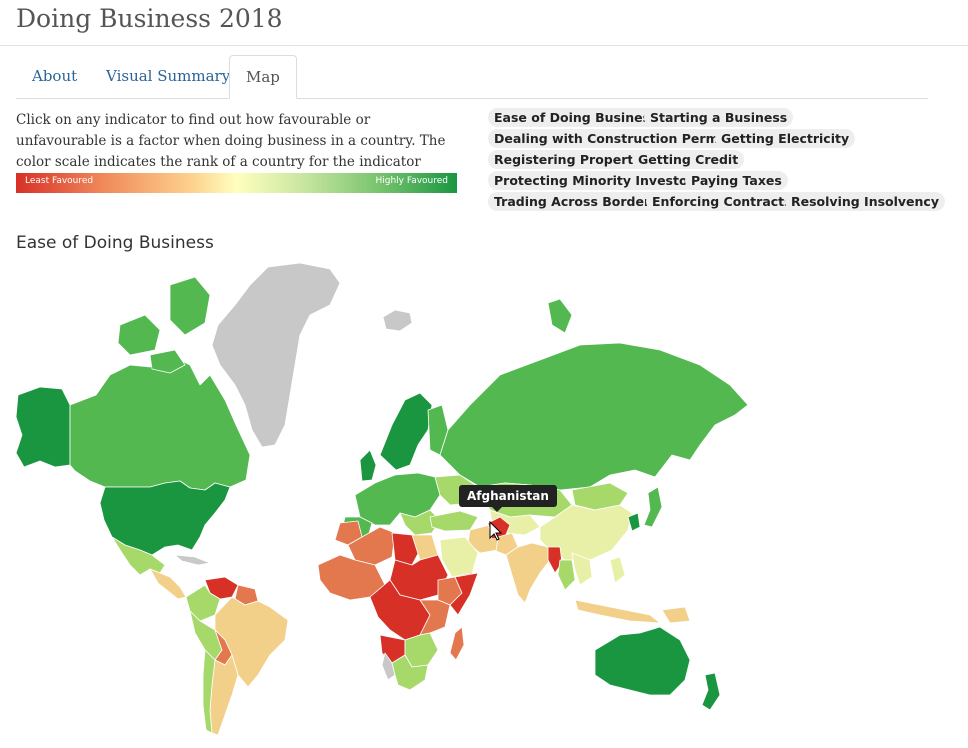 The image size is (968, 748). I want to click on country-myanmar, so click(555, 560).